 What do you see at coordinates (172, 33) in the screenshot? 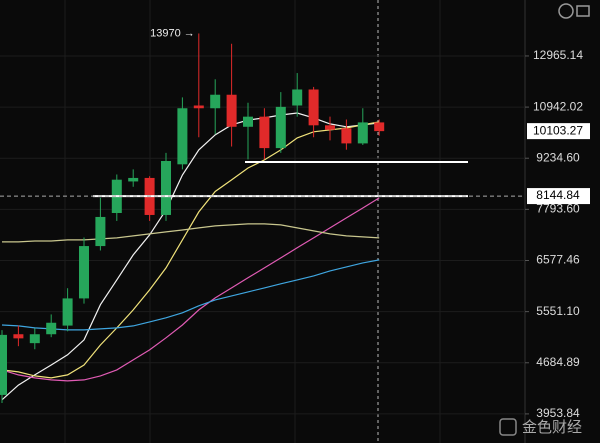
I see `annotation: 13970 →` at bounding box center [172, 33].